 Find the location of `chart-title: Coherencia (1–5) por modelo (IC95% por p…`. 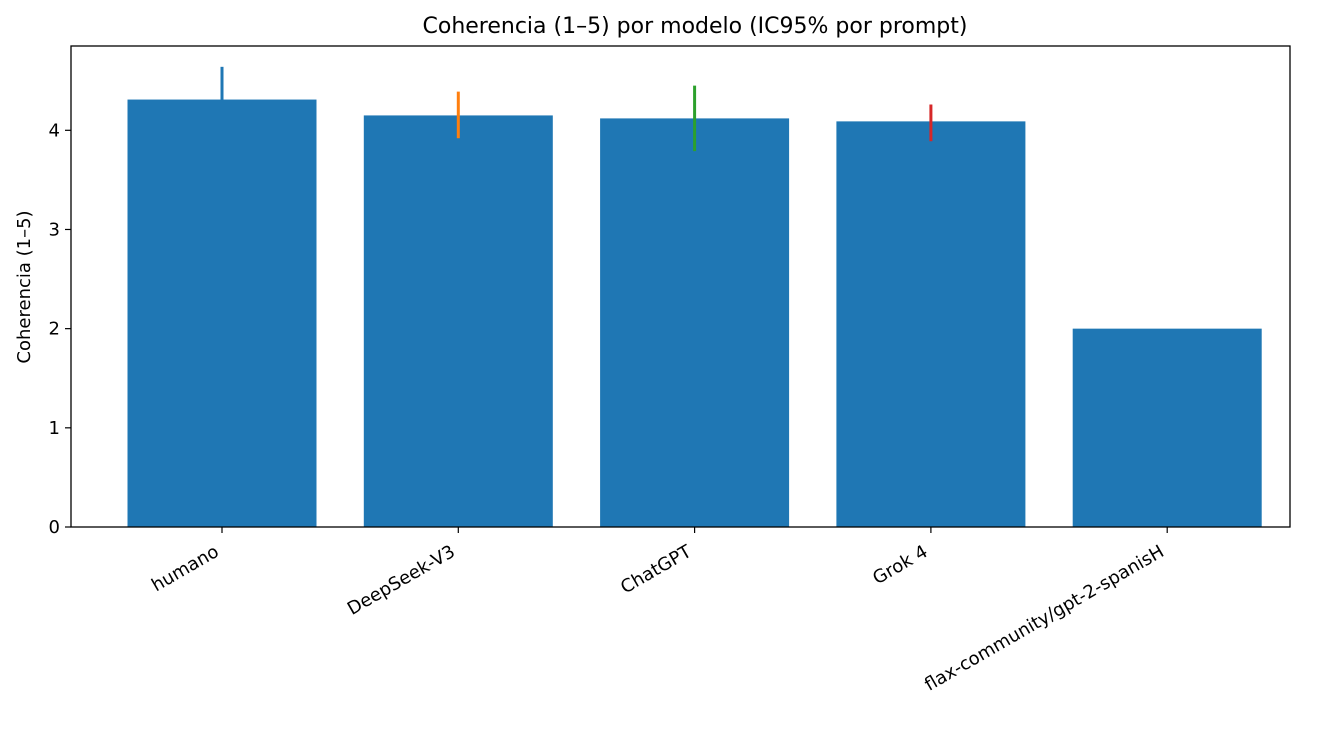

chart-title: Coherencia (1–5) por modelo (IC95% por p… is located at coordinates (695, 26).